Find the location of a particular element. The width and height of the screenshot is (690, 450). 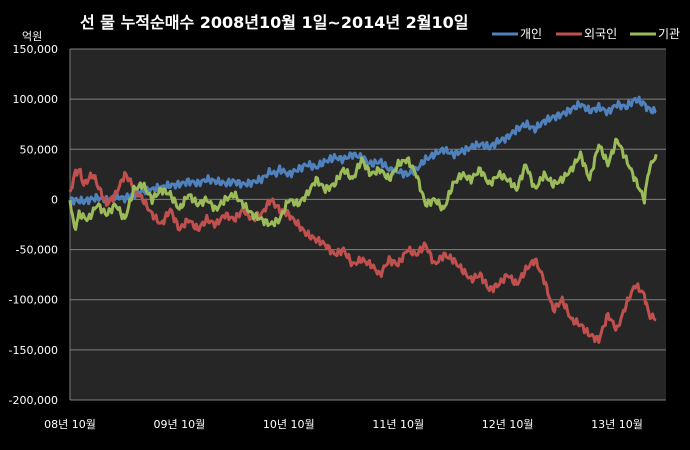

x-tick-label: 11년 10월 is located at coordinates (398, 424).